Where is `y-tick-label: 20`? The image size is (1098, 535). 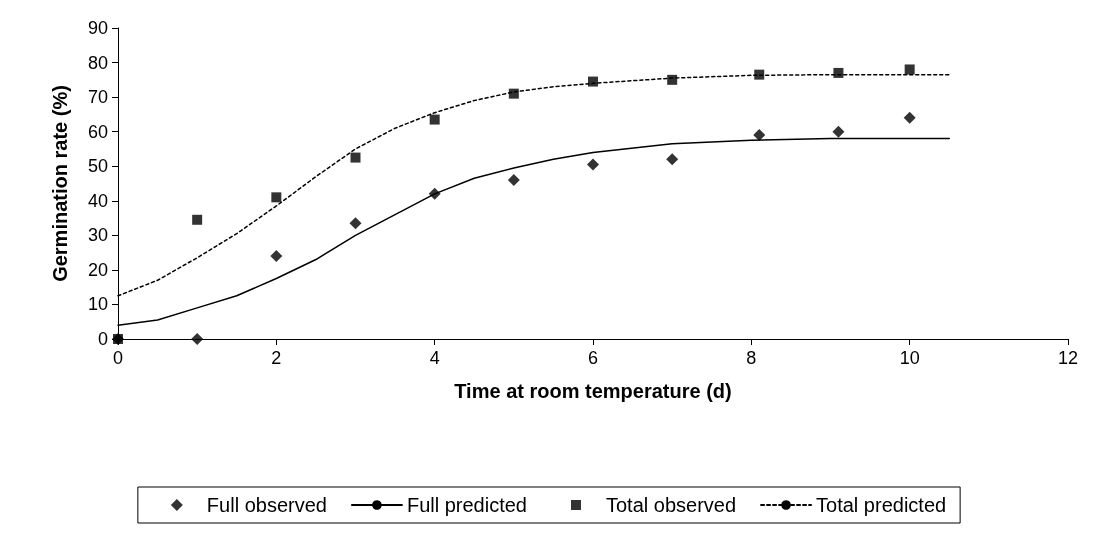 y-tick-label: 20 is located at coordinates (97, 269).